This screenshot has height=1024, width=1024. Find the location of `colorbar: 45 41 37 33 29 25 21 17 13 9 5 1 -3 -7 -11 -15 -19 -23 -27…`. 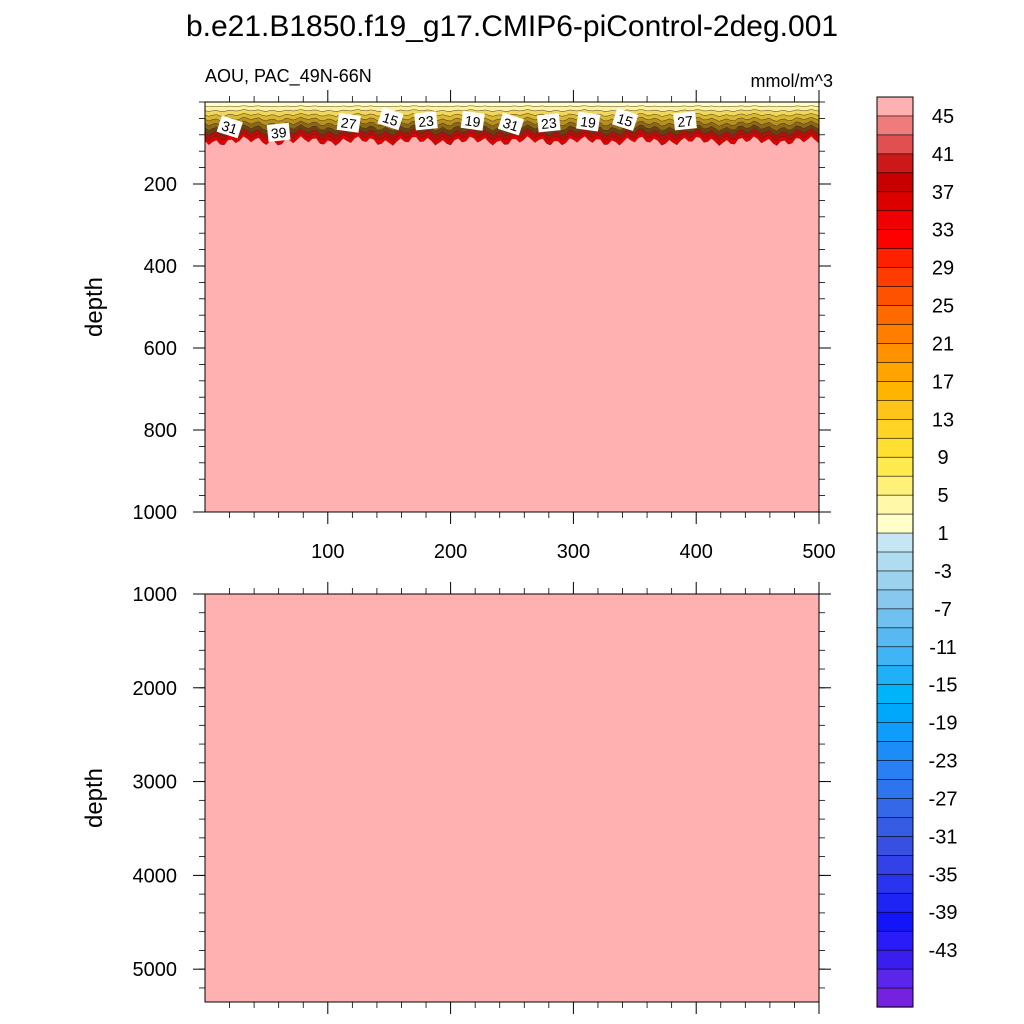

colorbar: 45 41 37 33 29 25 21 17 13 9 5 1 -3 -7 -11 -15 -19 -23 -27… is located at coordinates (917, 552).